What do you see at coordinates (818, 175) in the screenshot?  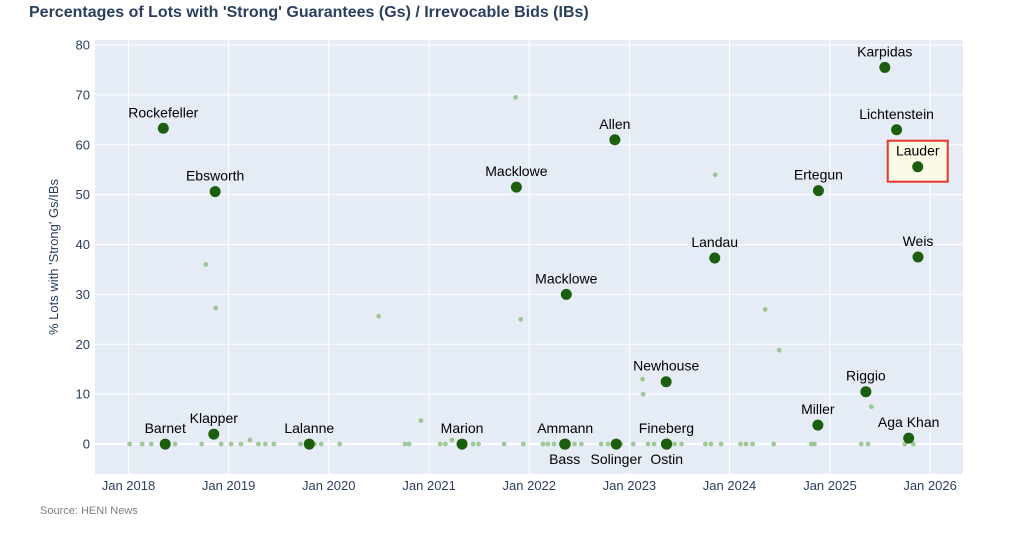 I see `data-label: Ertegun` at bounding box center [818, 175].